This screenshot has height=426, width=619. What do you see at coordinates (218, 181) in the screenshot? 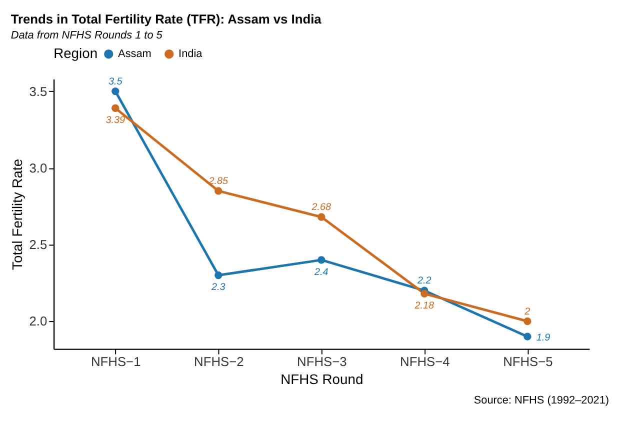
I see `data-label: 2.85` at bounding box center [218, 181].